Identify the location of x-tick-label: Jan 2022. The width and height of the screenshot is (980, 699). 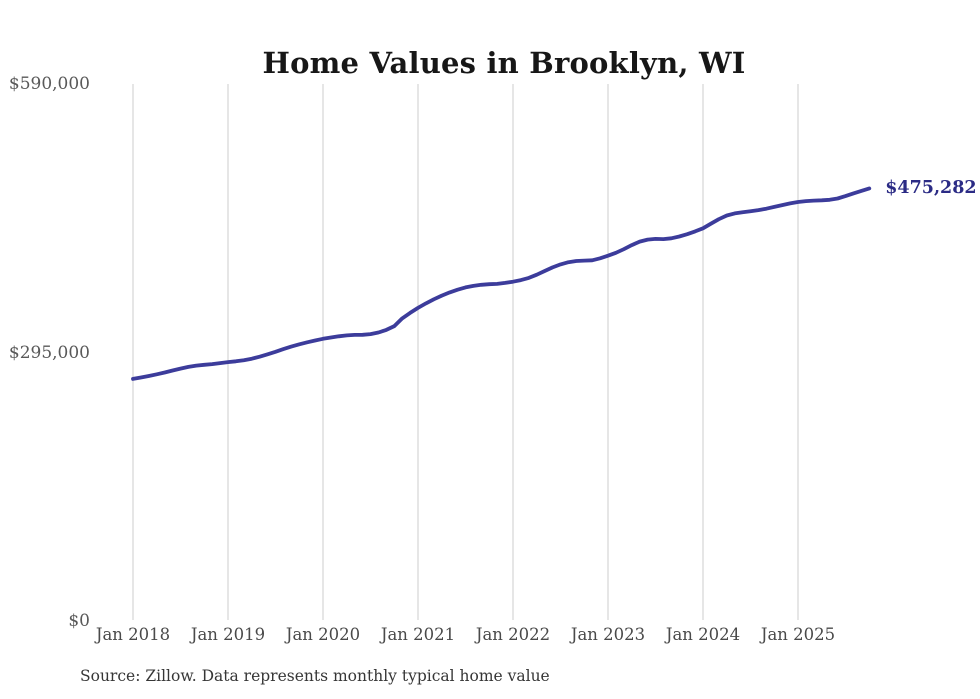
(513, 634).